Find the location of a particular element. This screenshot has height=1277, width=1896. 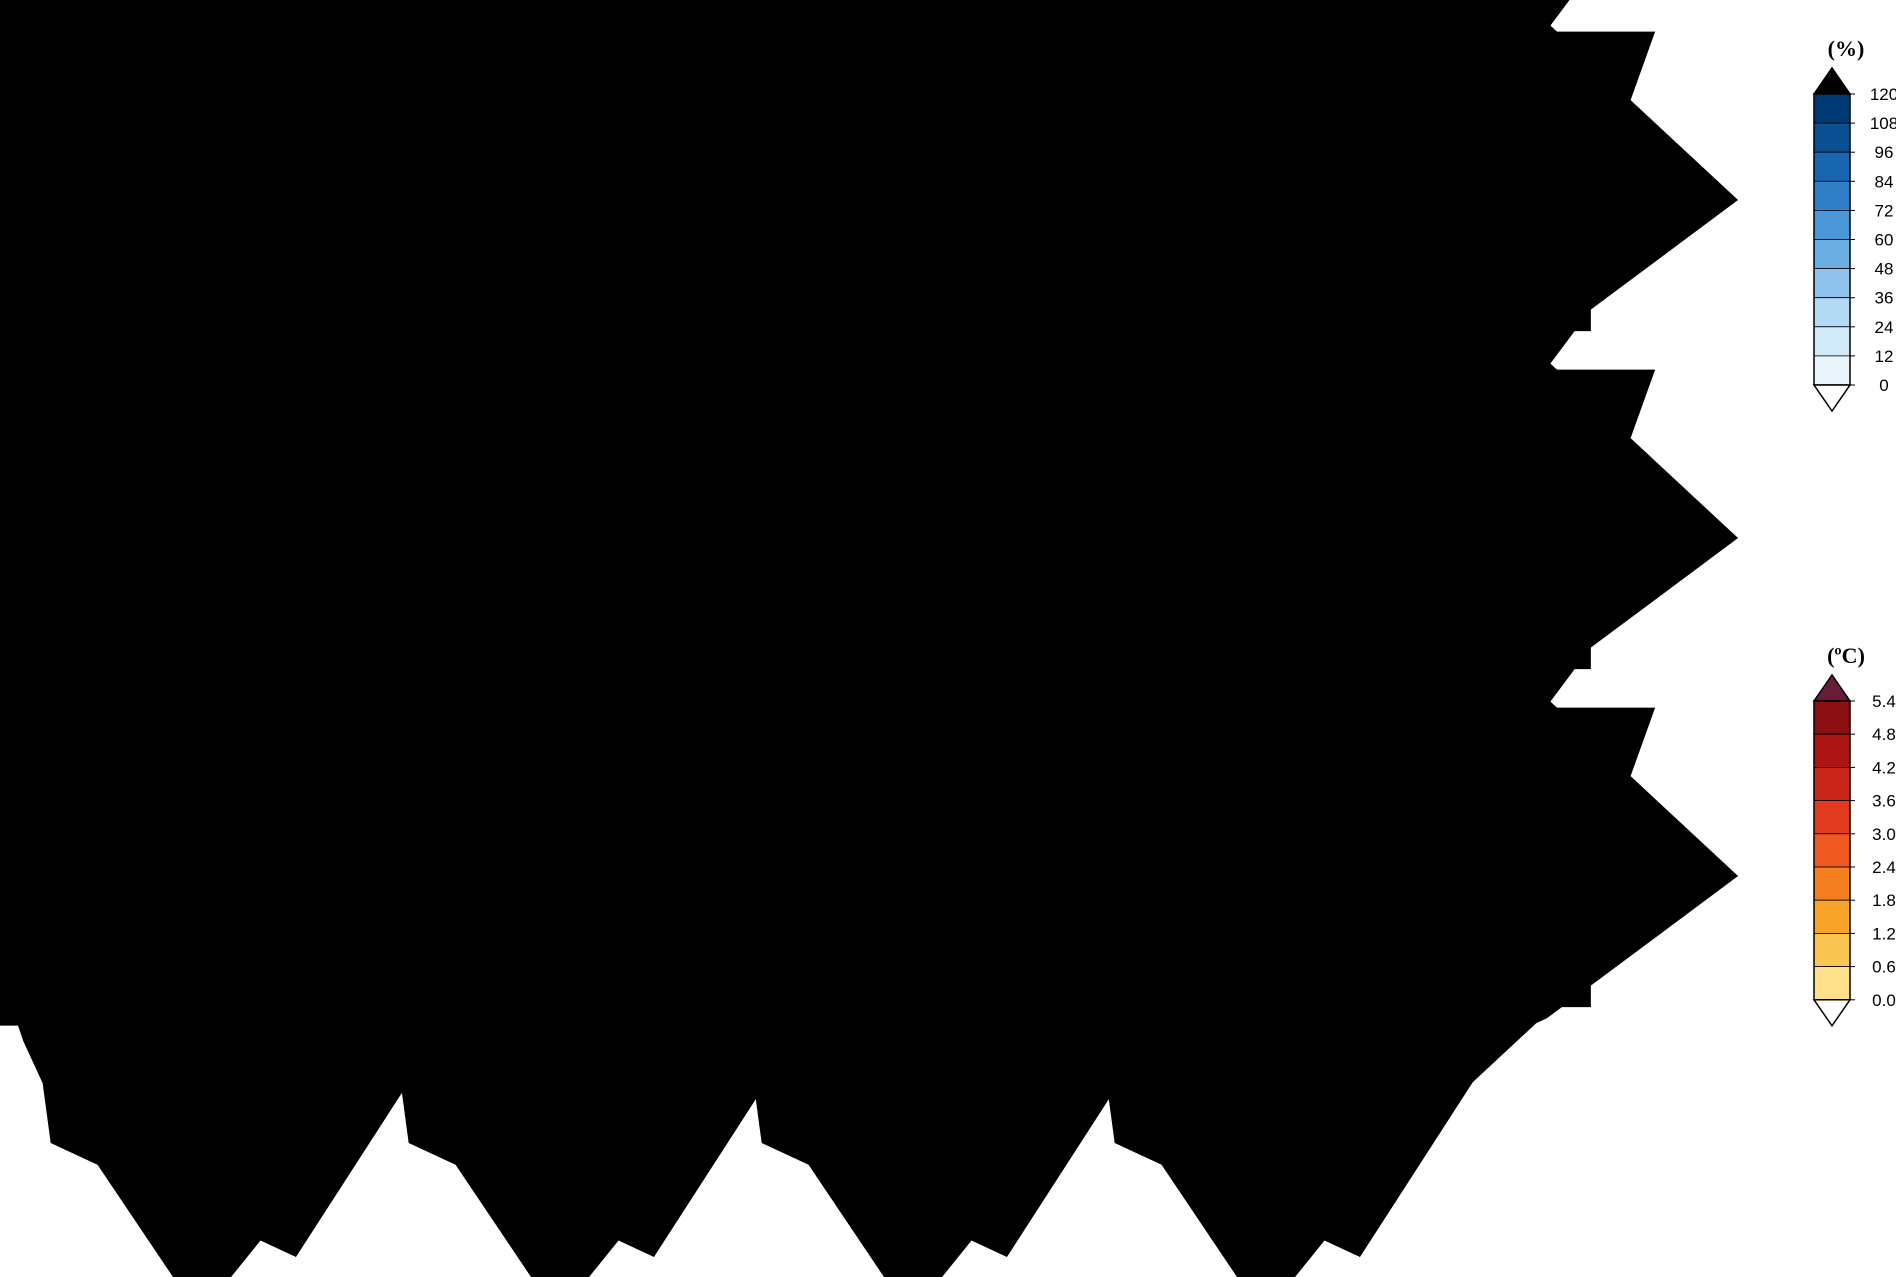

colorbar-label: 2.4 is located at coordinates (1884, 867).